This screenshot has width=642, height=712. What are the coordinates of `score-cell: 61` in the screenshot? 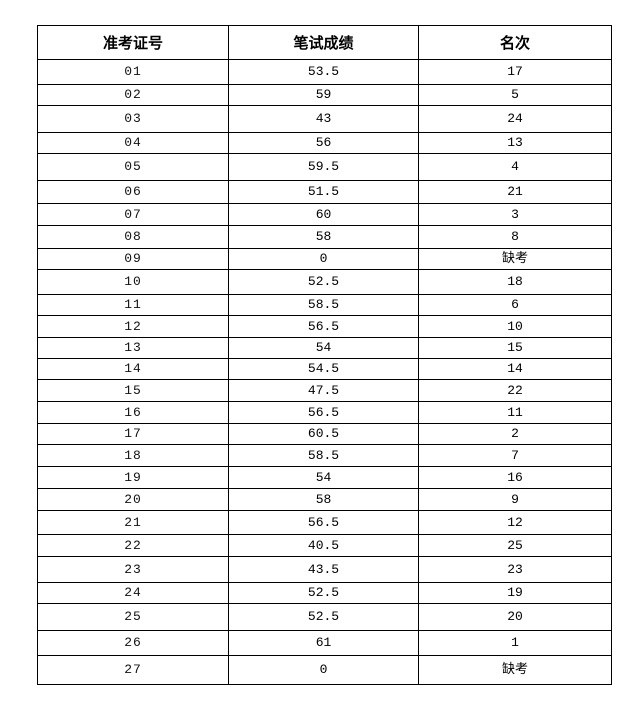 It's located at (323, 643).